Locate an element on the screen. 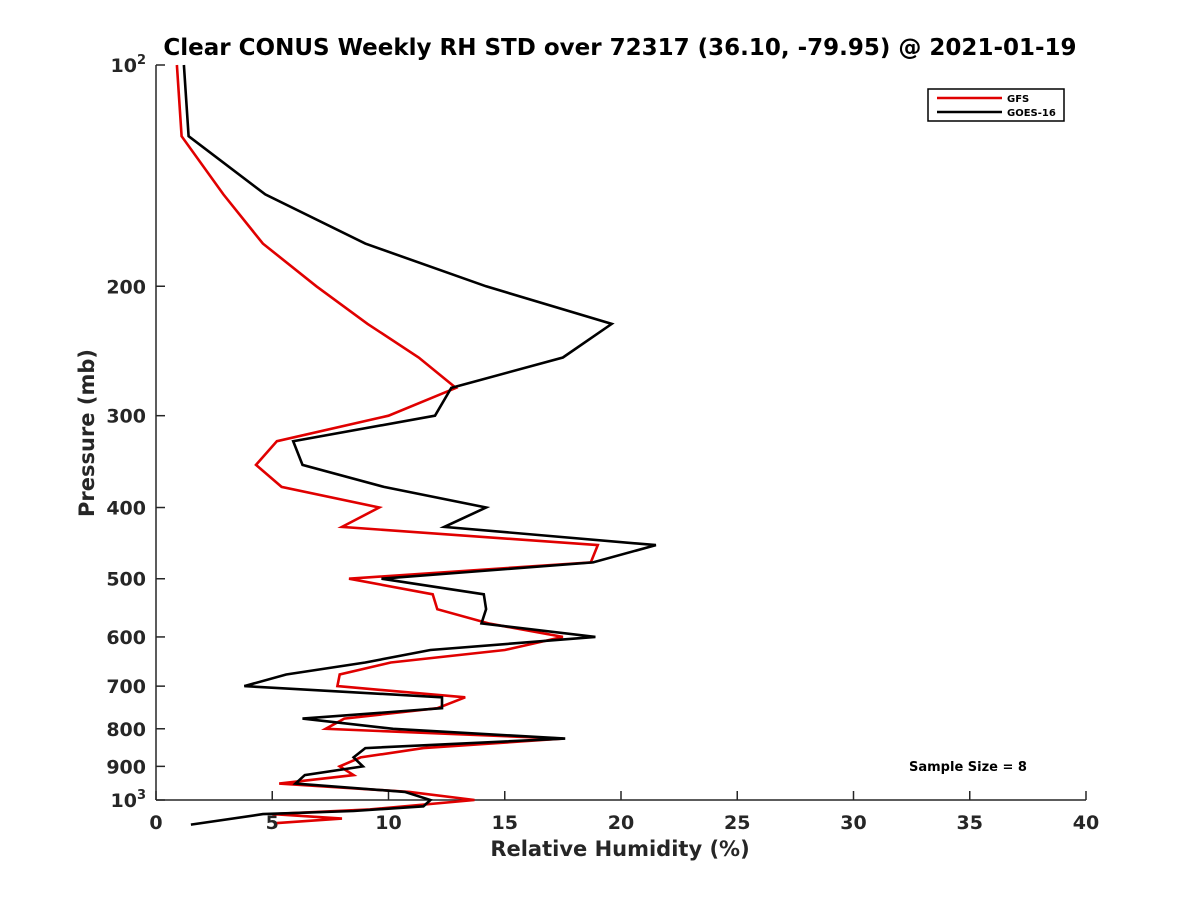 The image size is (1200, 900). y-tick-label: 800 is located at coordinates (126, 730).